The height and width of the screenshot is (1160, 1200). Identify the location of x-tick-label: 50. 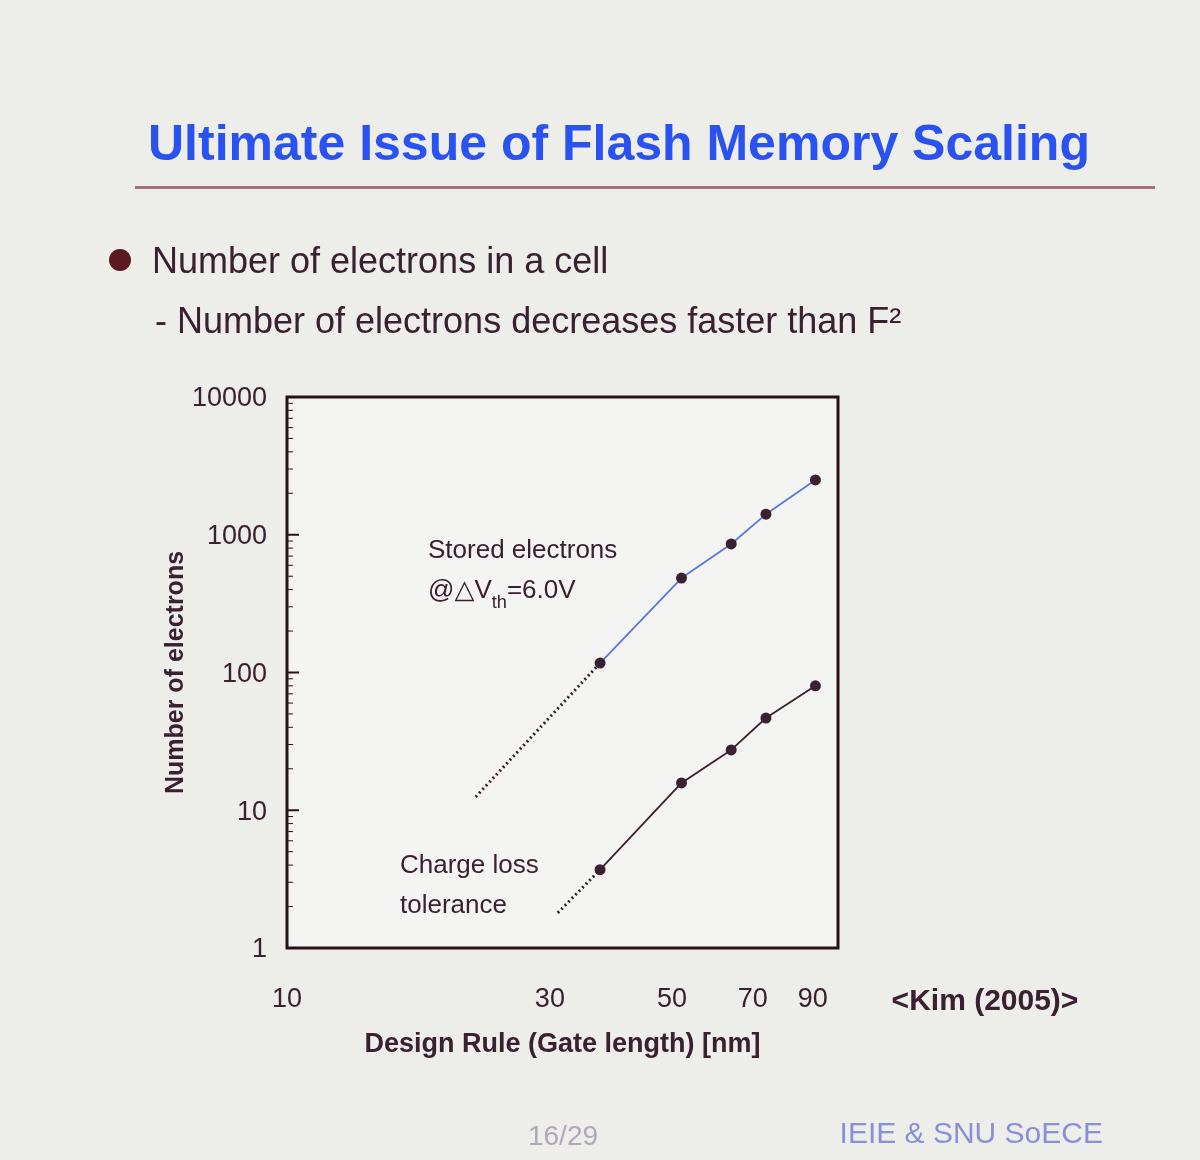
(672, 998).